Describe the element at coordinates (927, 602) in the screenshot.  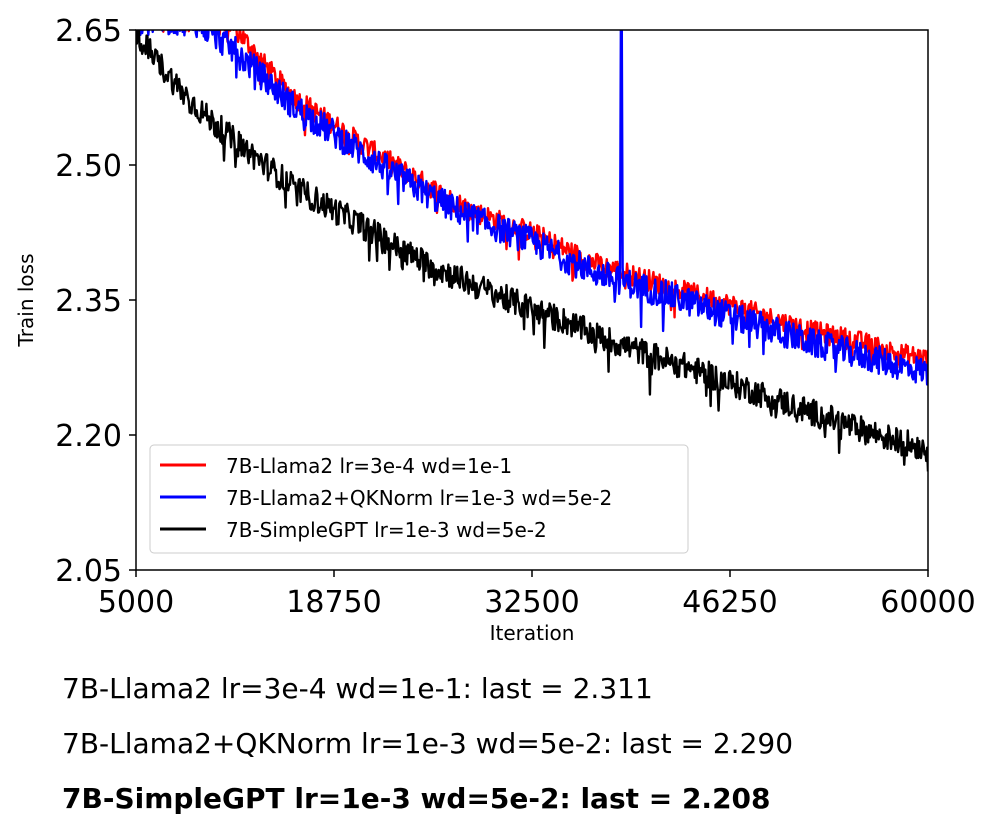
I see `x-tick-label: 60000` at that location.